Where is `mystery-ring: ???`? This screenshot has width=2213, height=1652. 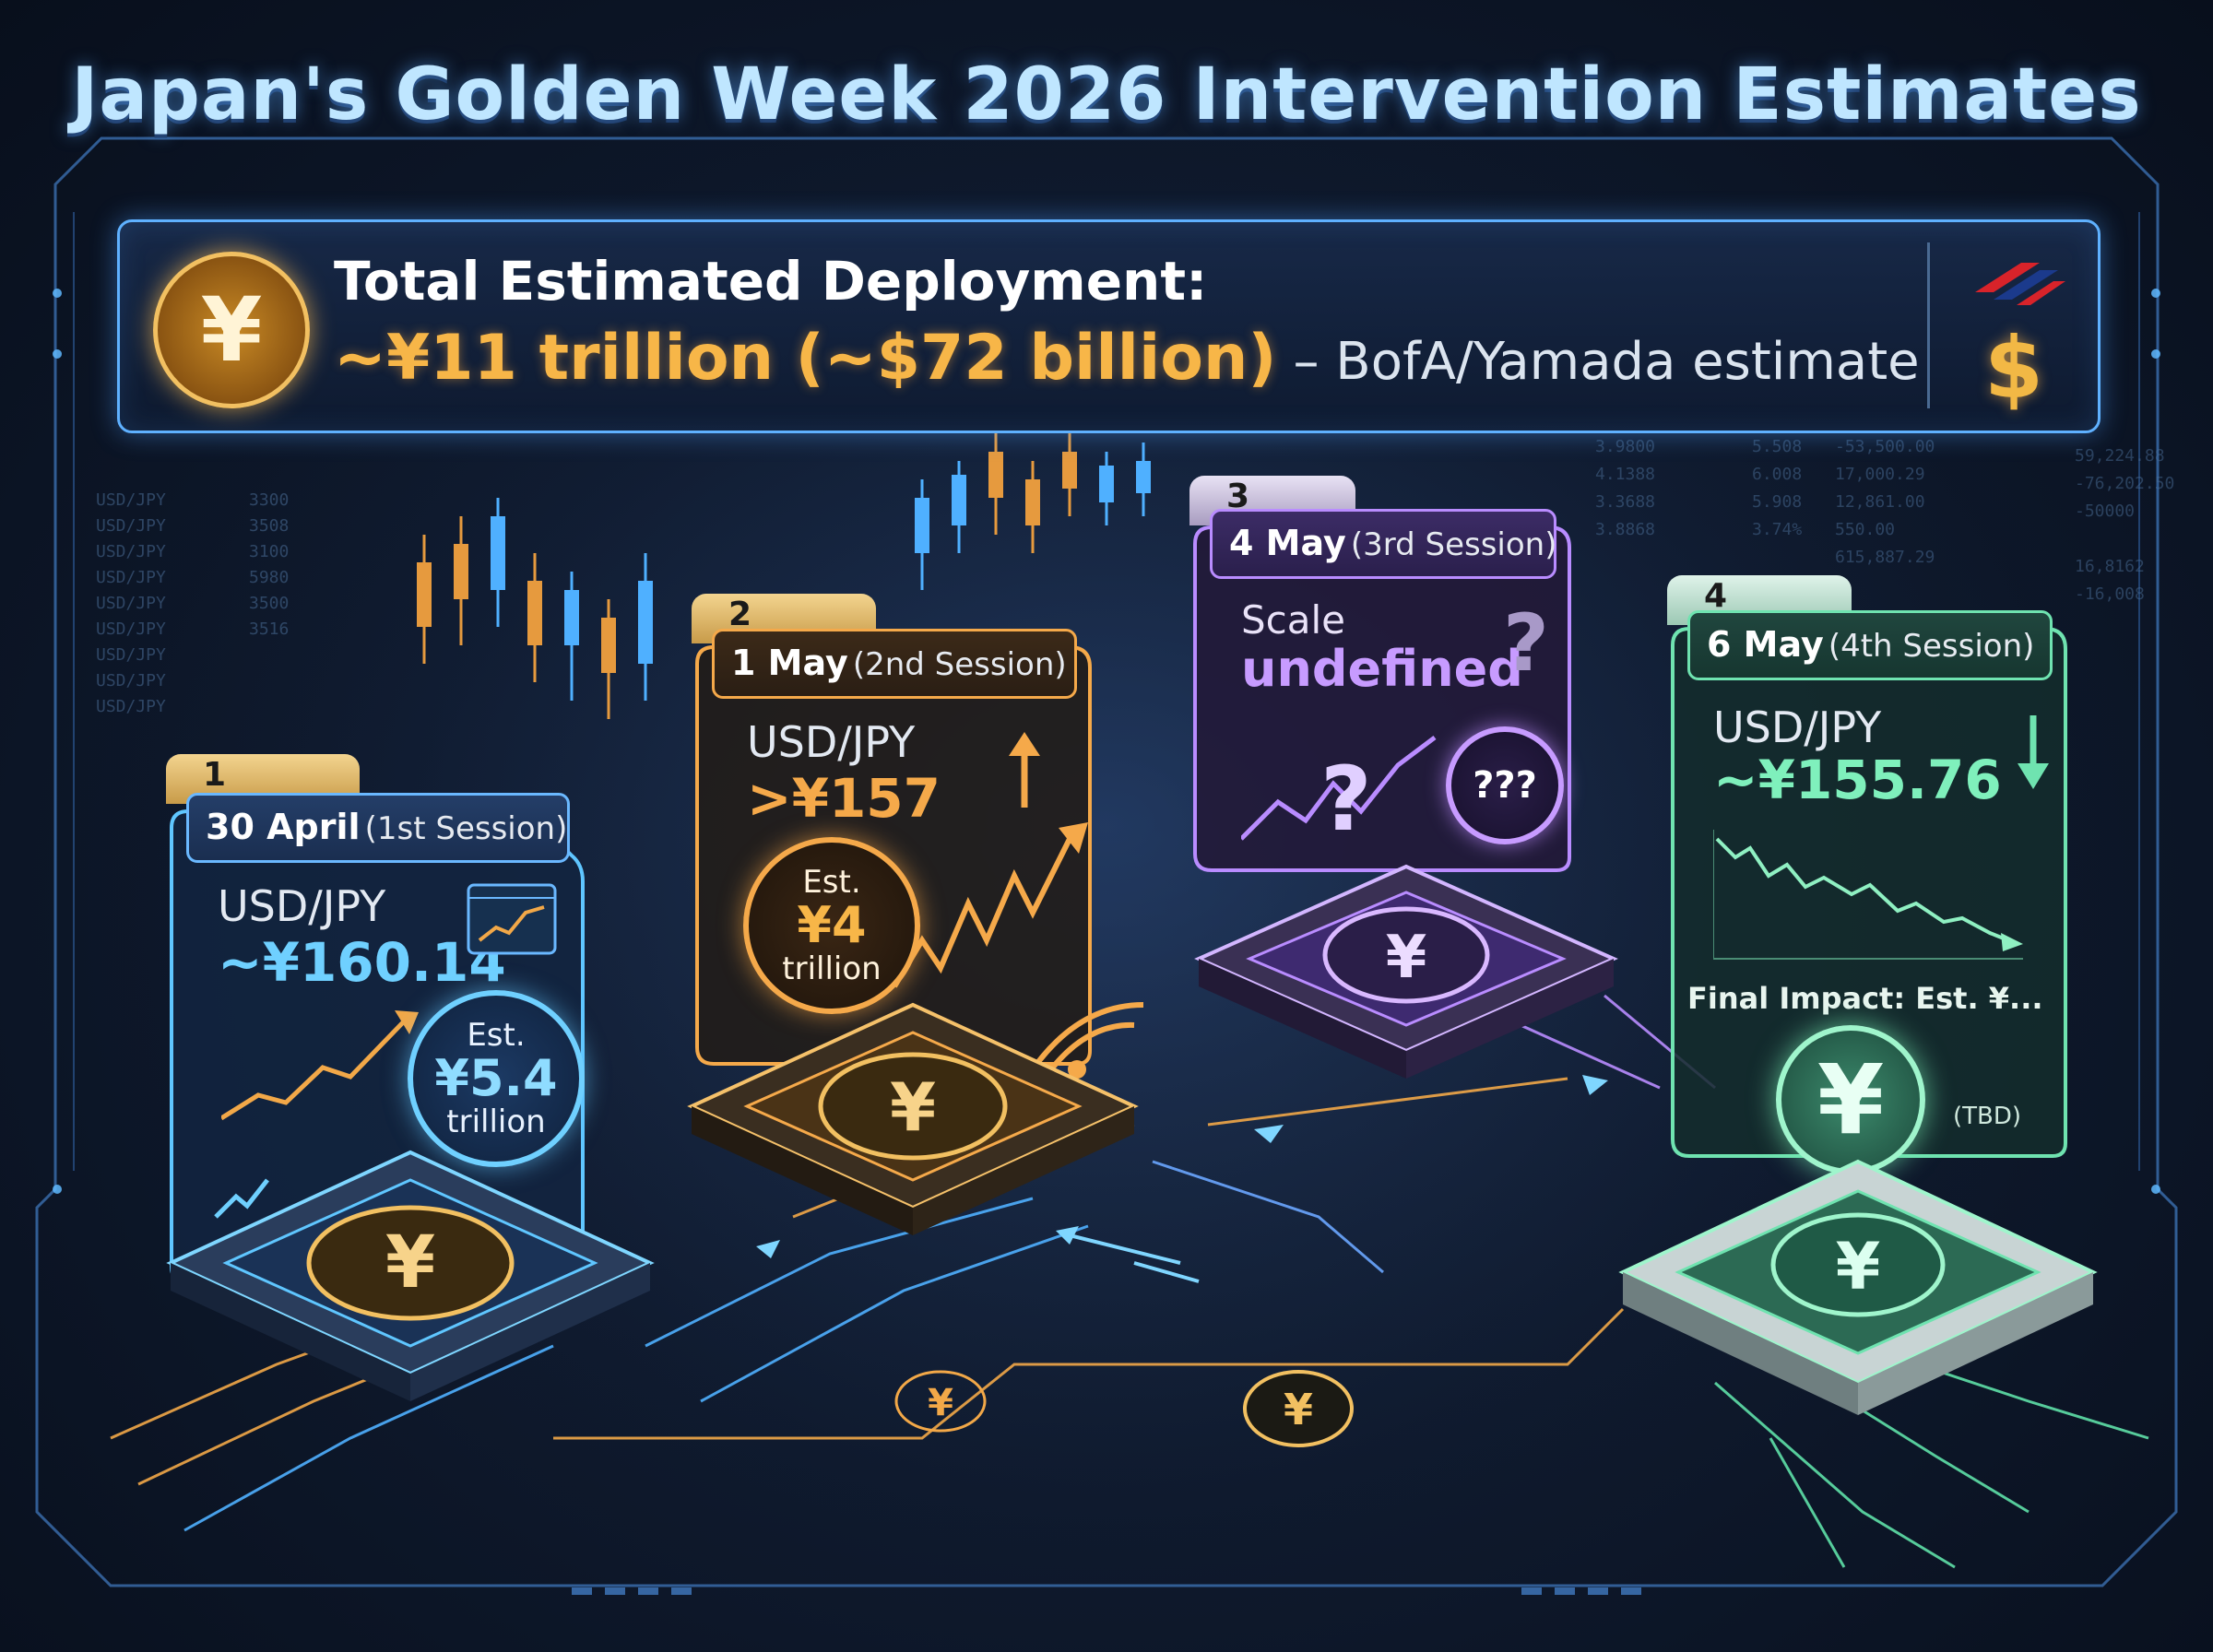 mystery-ring: ??? is located at coordinates (1505, 785).